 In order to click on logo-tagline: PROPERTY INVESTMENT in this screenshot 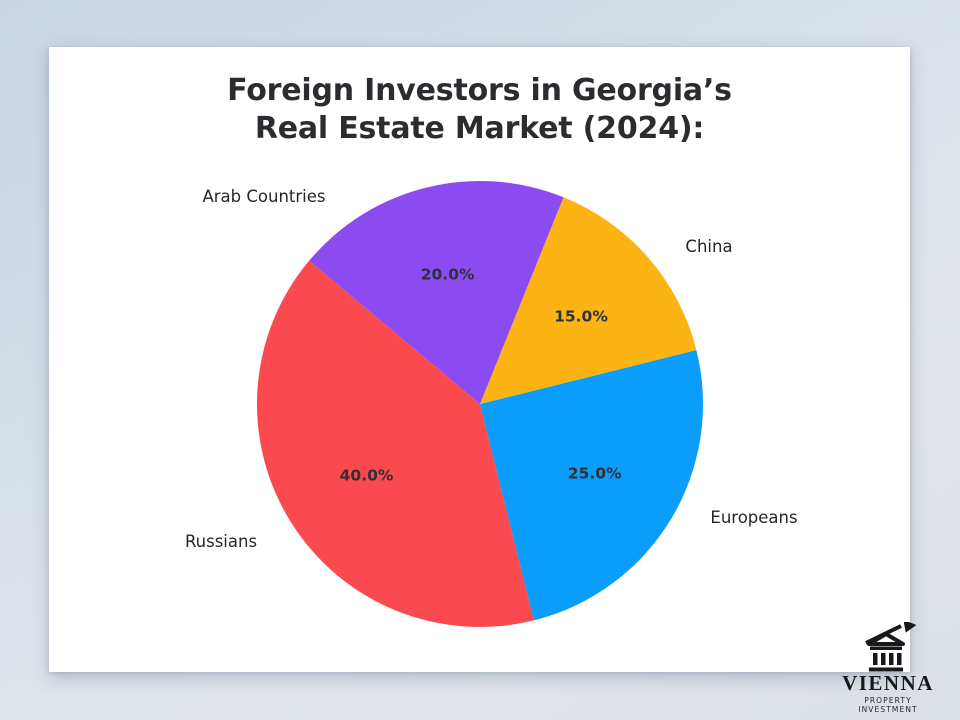, I will do `click(888, 705)`.